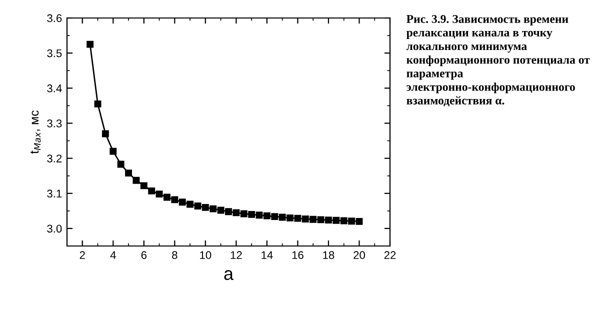  Describe the element at coordinates (229, 275) in the screenshot. I see `x-axis-title: a` at that location.